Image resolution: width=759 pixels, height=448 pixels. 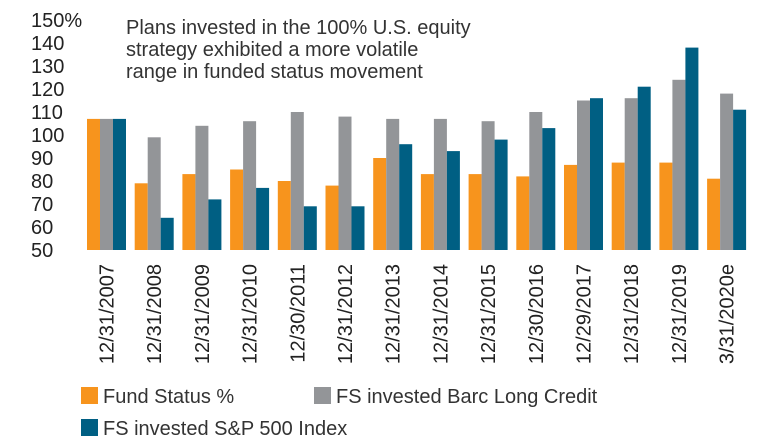 I want to click on y-tick-label: 60, so click(x=42, y=228).